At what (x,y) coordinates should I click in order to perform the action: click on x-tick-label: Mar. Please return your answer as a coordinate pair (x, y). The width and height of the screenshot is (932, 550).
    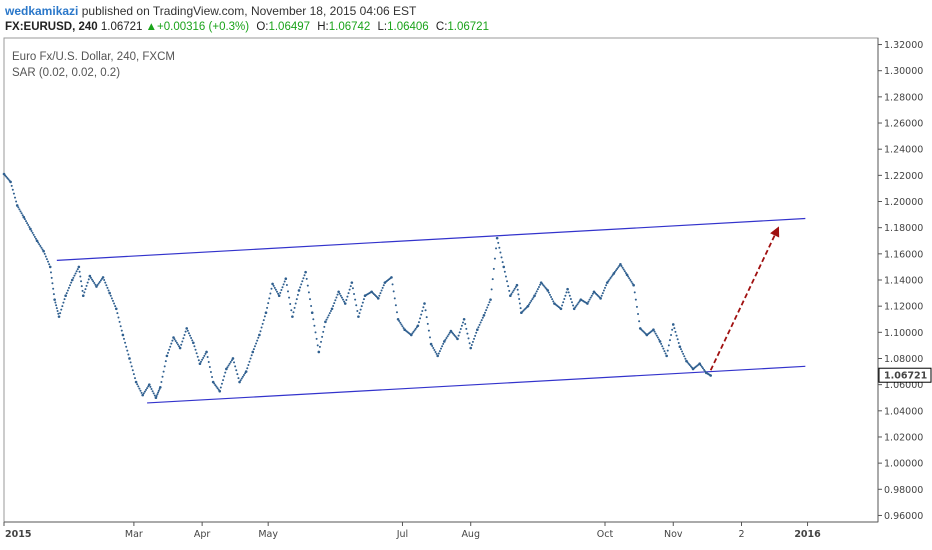
    Looking at the image, I should click on (134, 534).